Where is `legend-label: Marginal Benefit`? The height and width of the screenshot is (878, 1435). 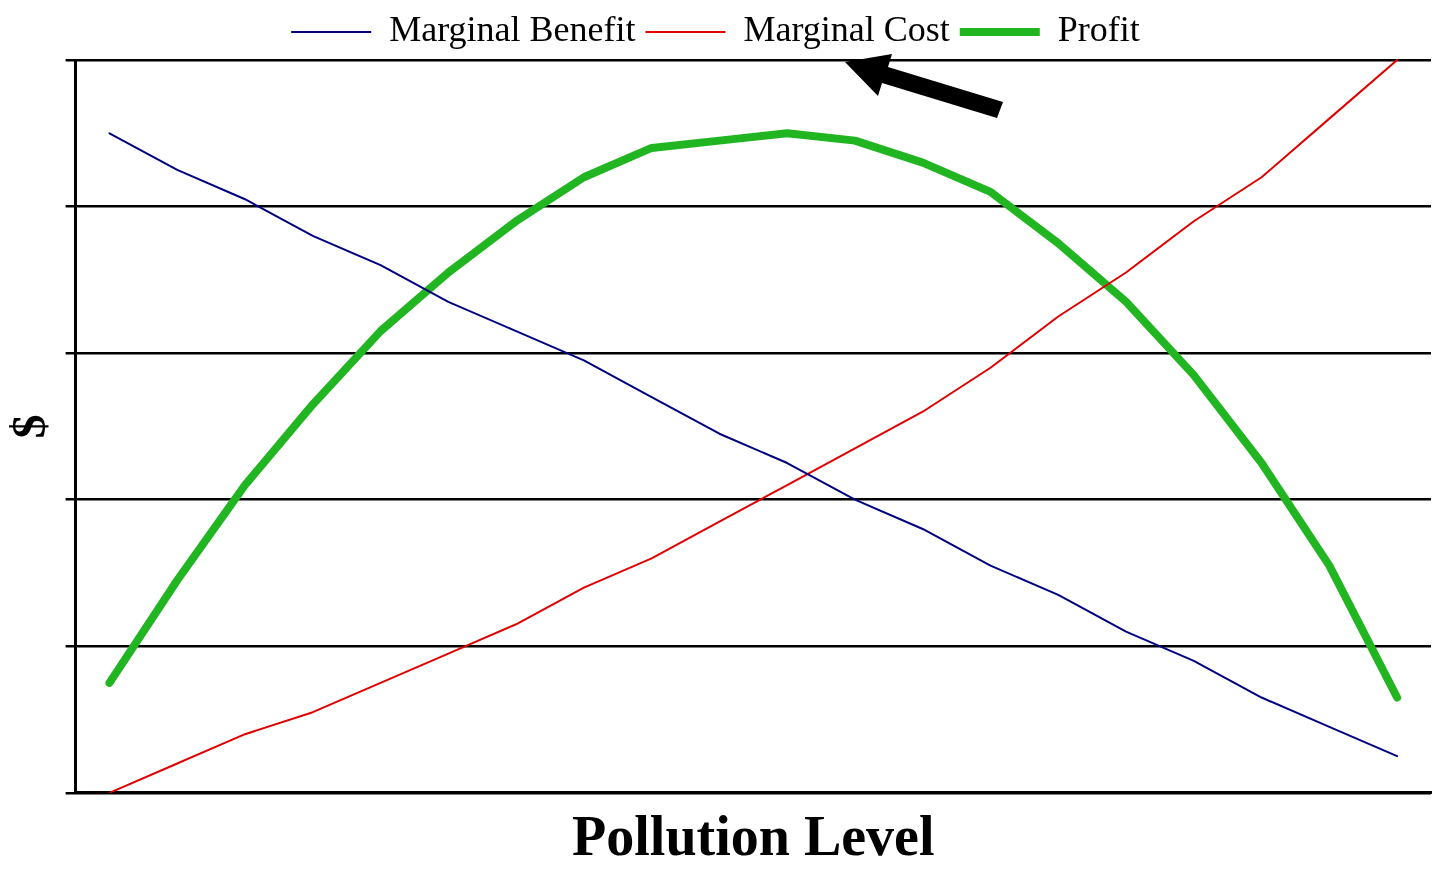
legend-label: Marginal Benefit is located at coordinates (512, 29).